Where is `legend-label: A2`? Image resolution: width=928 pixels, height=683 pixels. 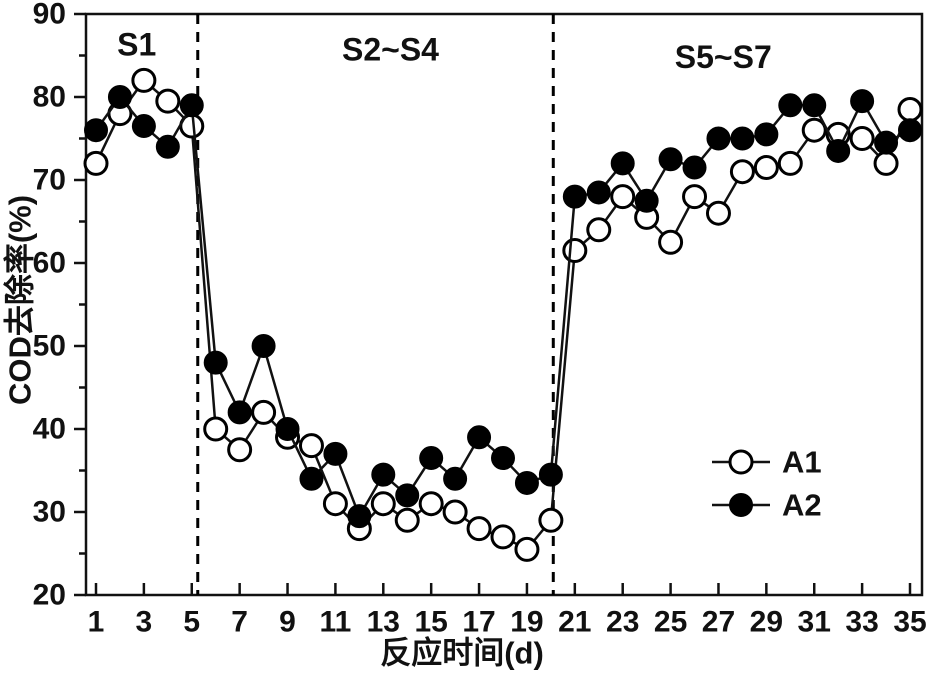
legend-label: A2 is located at coordinates (802, 505).